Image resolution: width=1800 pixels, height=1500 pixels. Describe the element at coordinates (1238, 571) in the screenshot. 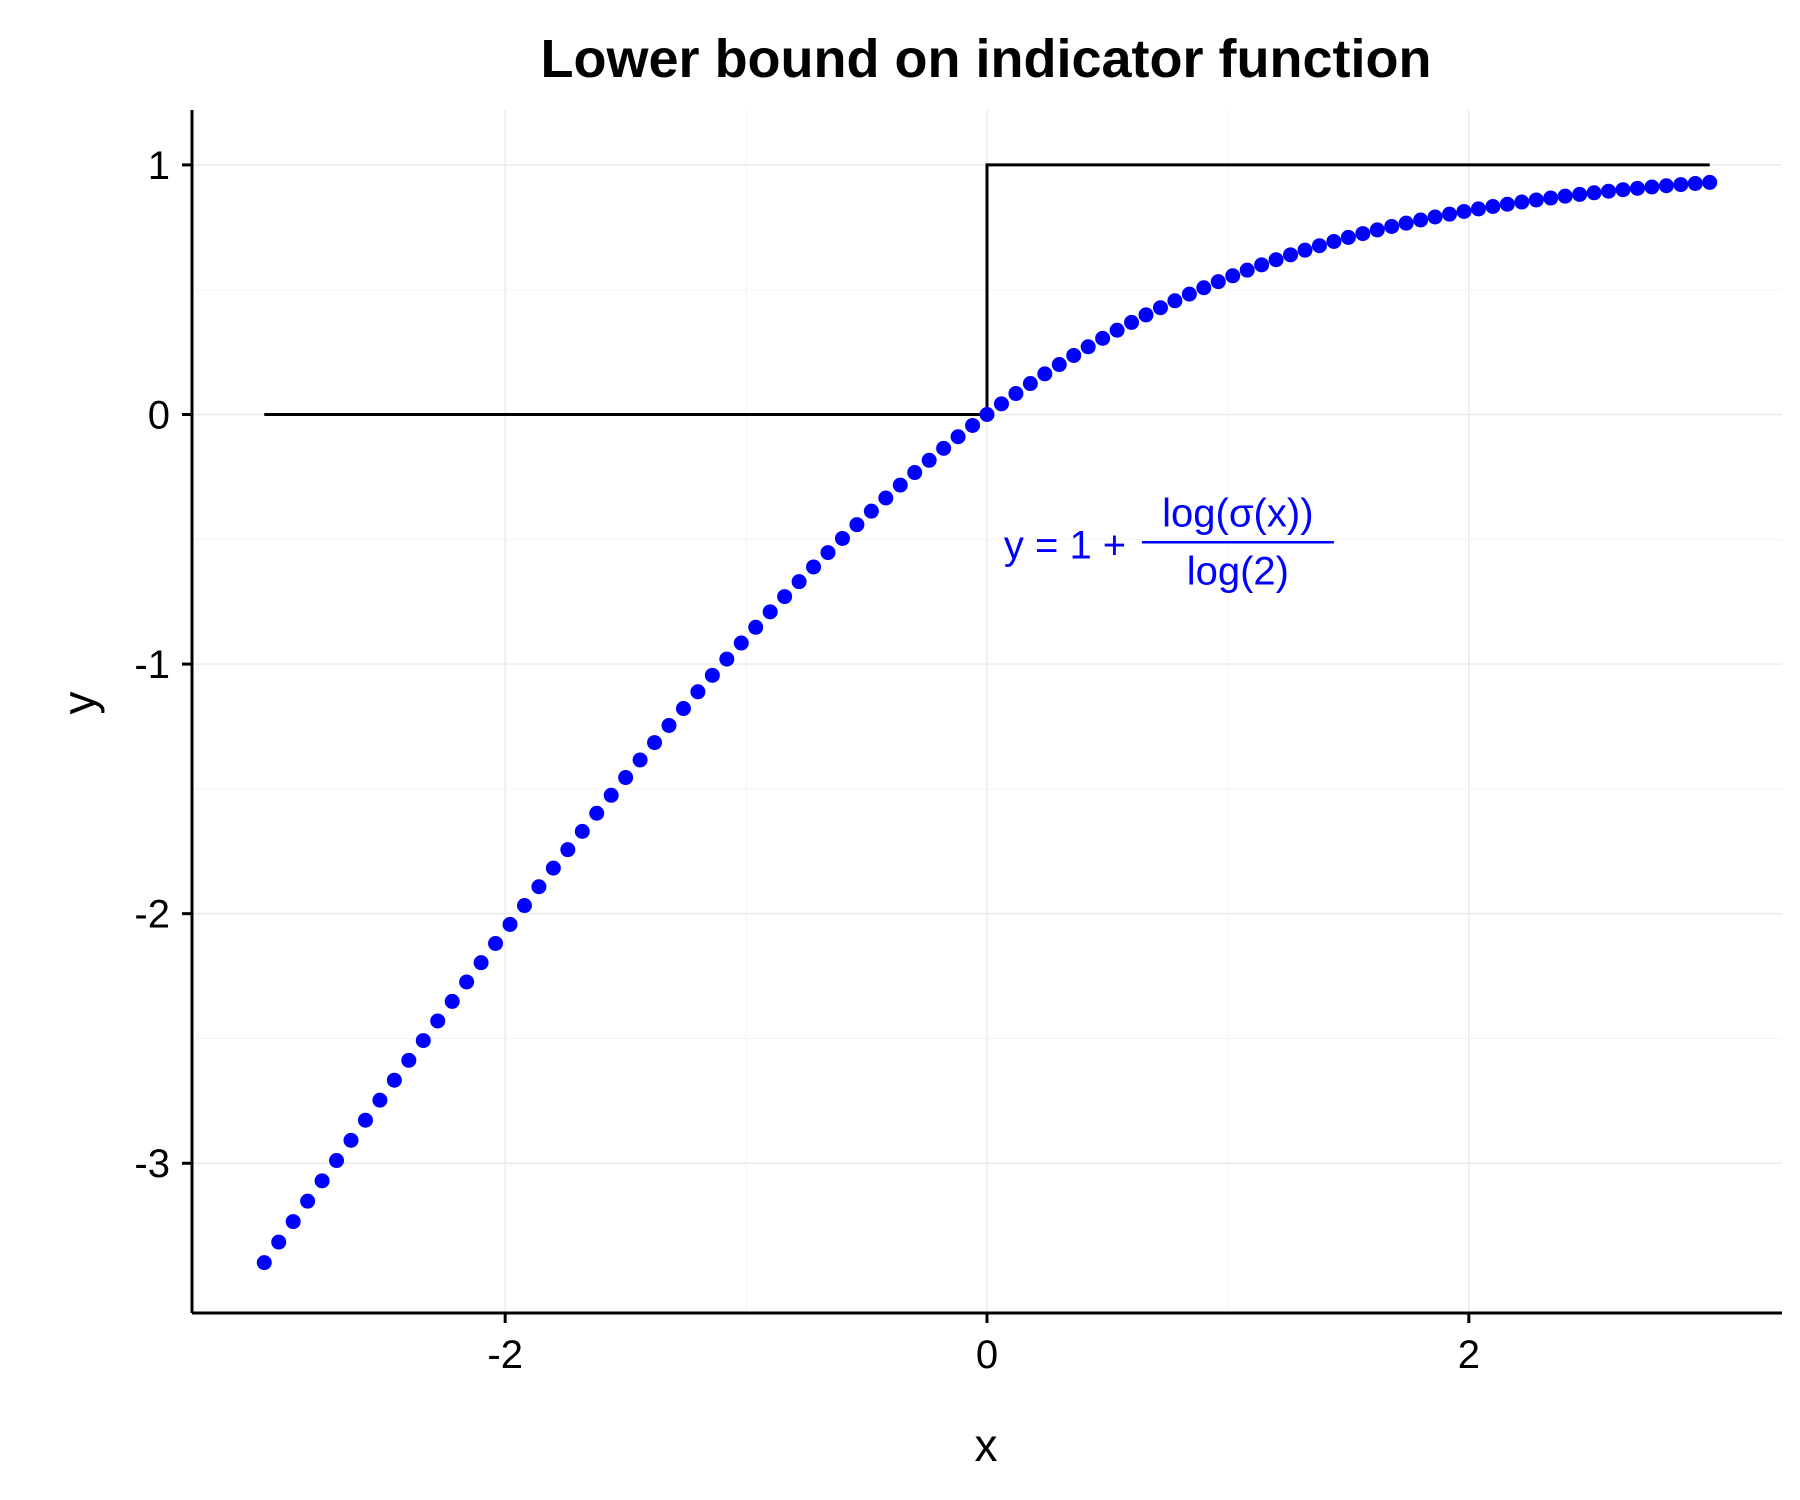

I see `formula-denominator: log(2)` at that location.